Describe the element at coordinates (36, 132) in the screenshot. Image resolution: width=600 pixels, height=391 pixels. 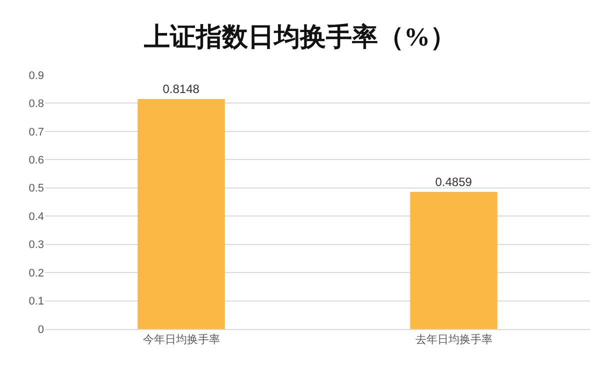
I see `y-tick-label: 0.7` at that location.